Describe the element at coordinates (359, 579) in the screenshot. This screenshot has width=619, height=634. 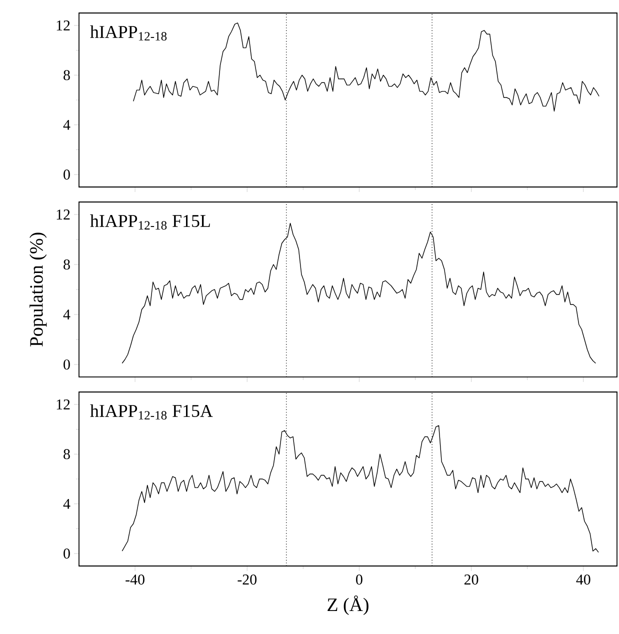
I see `x-tick-label: 0` at that location.